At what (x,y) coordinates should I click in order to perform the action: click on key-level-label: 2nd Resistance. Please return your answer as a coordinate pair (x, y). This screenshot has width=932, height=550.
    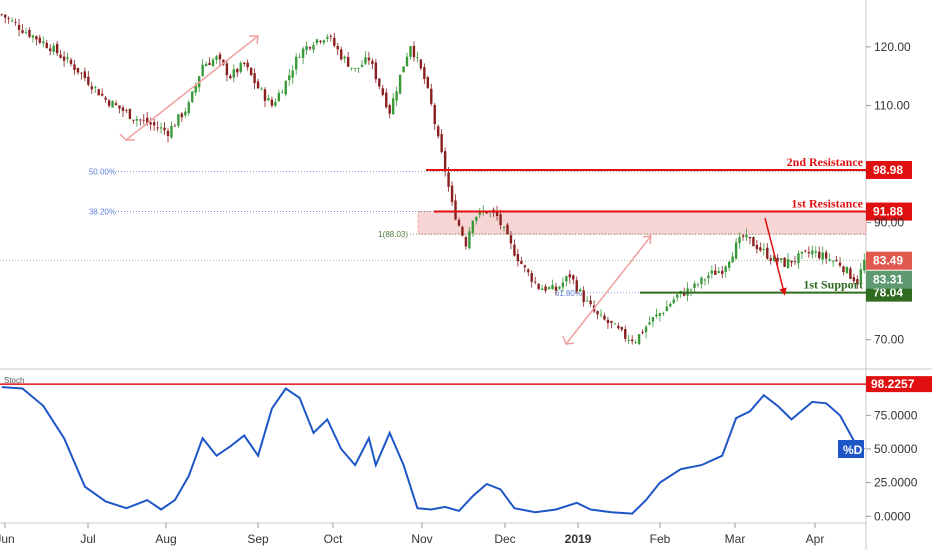
    Looking at the image, I should click on (825, 162).